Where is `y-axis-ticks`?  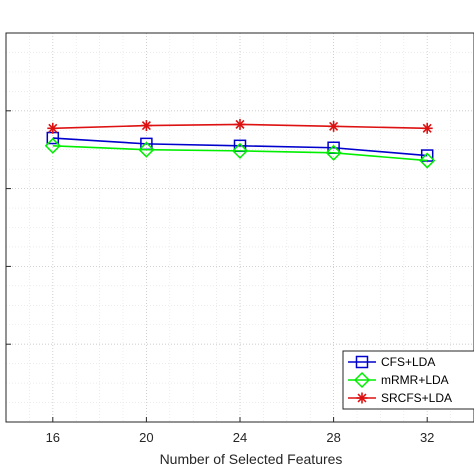 y-axis-ticks is located at coordinates (8, 227).